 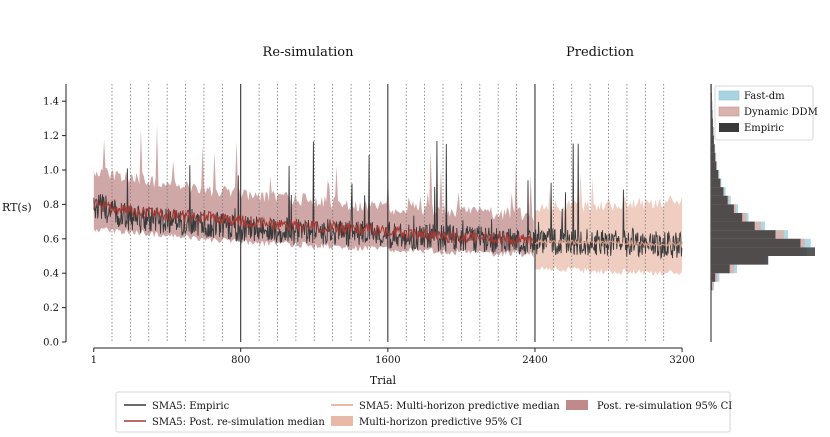 What do you see at coordinates (51, 171) in the screenshot?
I see `y-tick-label-5: 1.0` at bounding box center [51, 171].